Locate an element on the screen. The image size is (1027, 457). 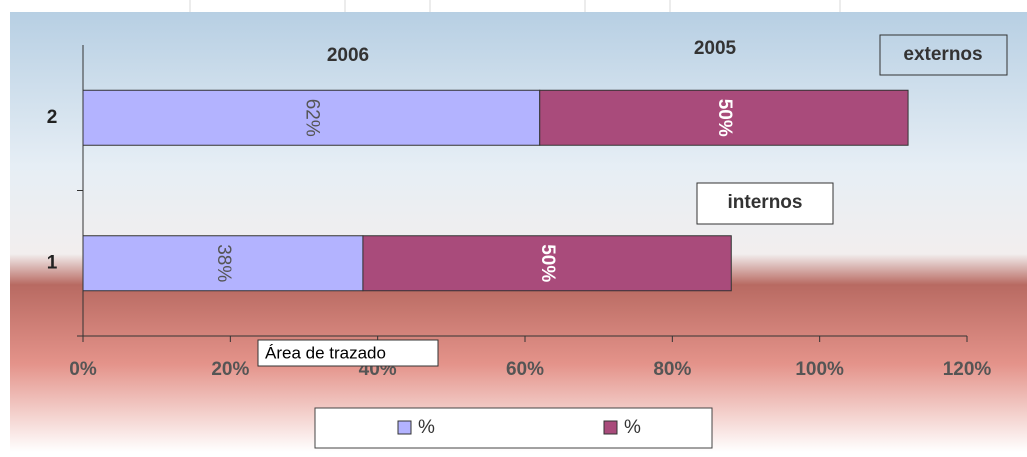
x-tick-label: 60% is located at coordinates (525, 369).